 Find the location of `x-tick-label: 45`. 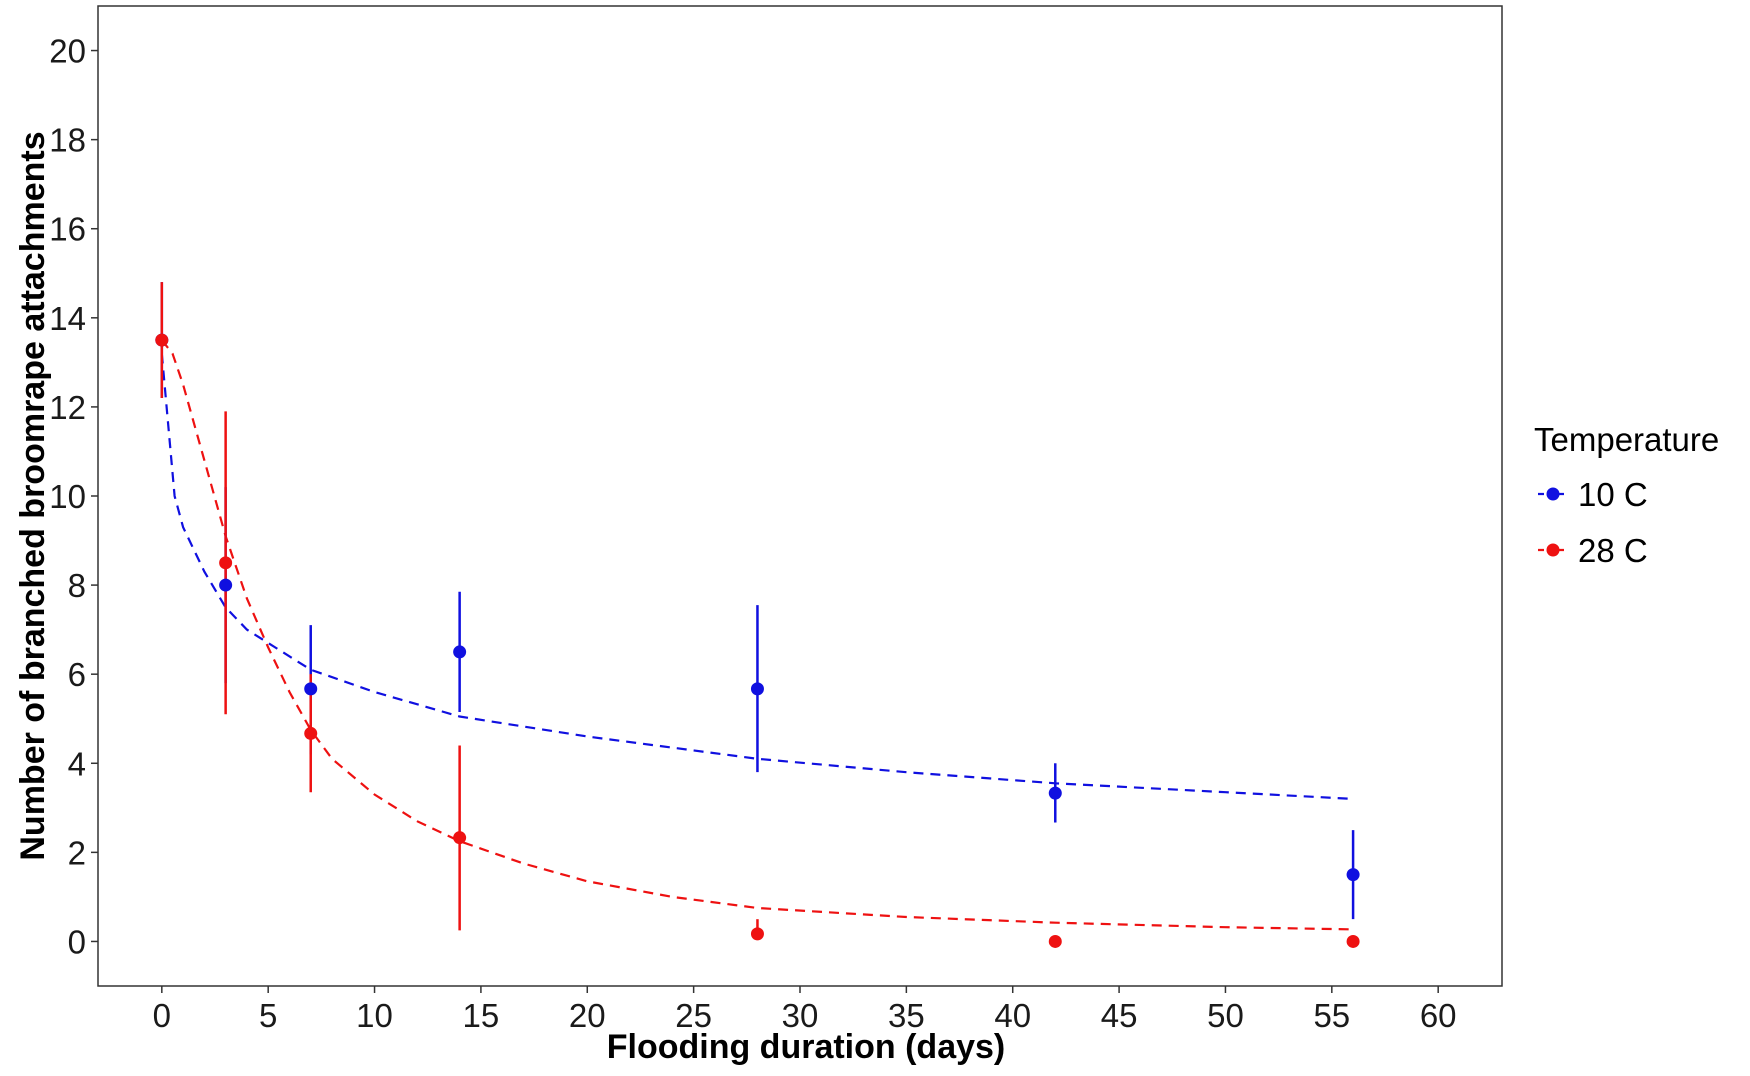

x-tick-label: 45 is located at coordinates (1119, 1015).